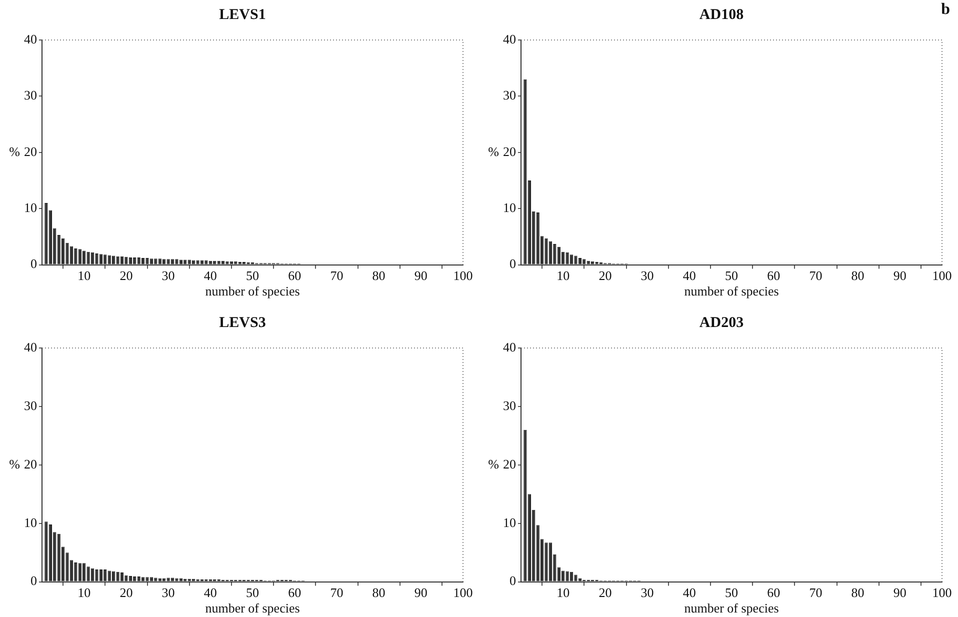 The height and width of the screenshot is (617, 958). What do you see at coordinates (242, 14) in the screenshot?
I see `chart-title: LEVS1` at bounding box center [242, 14].